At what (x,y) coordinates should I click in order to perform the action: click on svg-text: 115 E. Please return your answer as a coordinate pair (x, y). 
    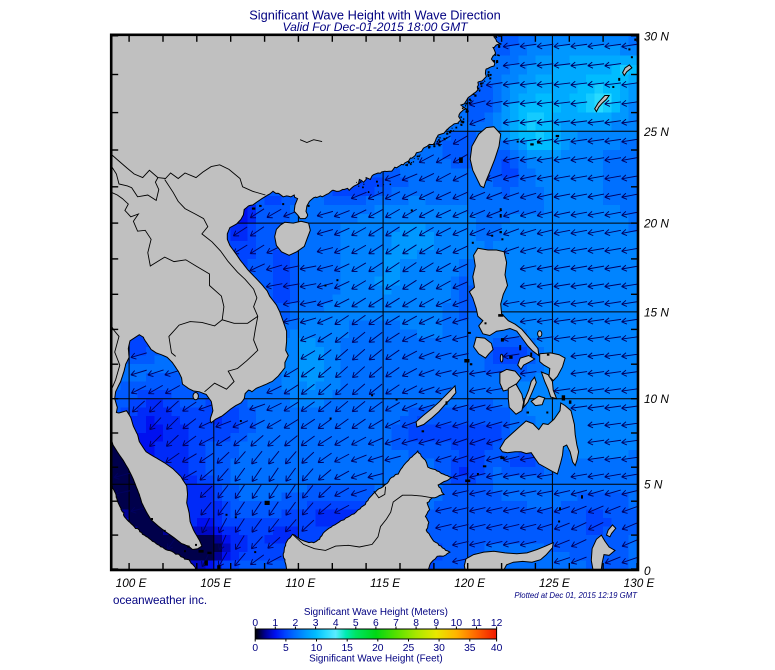
    Looking at the image, I should click on (385, 583).